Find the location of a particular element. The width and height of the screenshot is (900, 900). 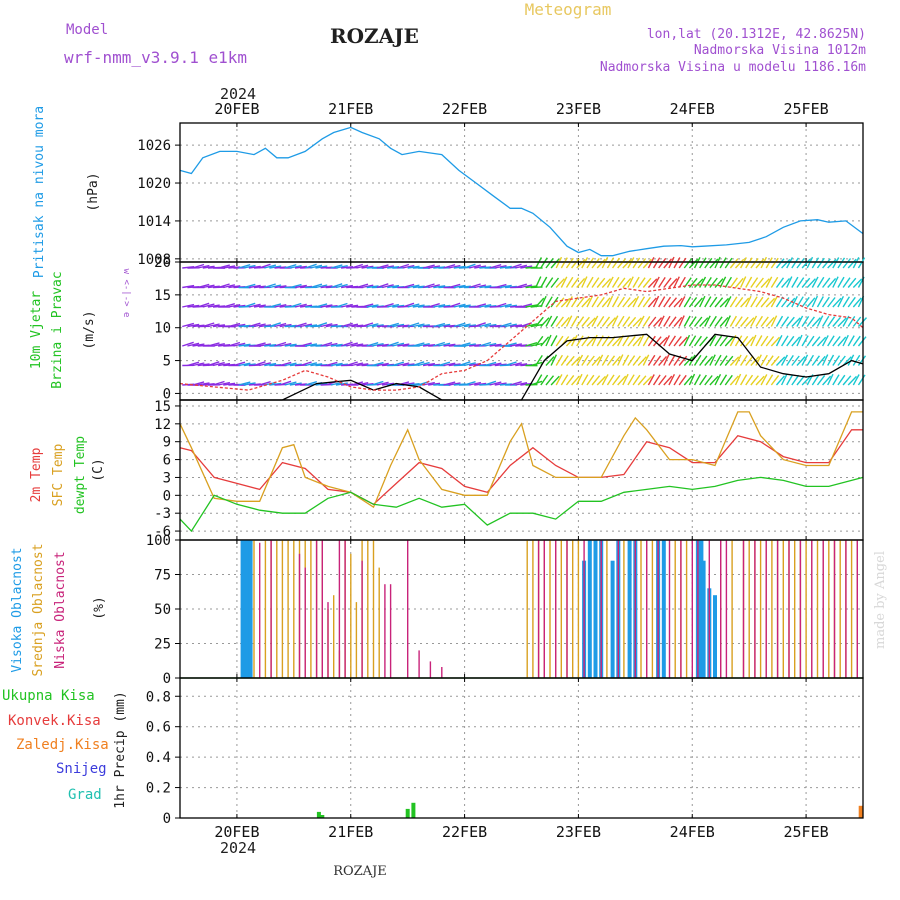

y-tick-label: 1008 is located at coordinates (154, 260).